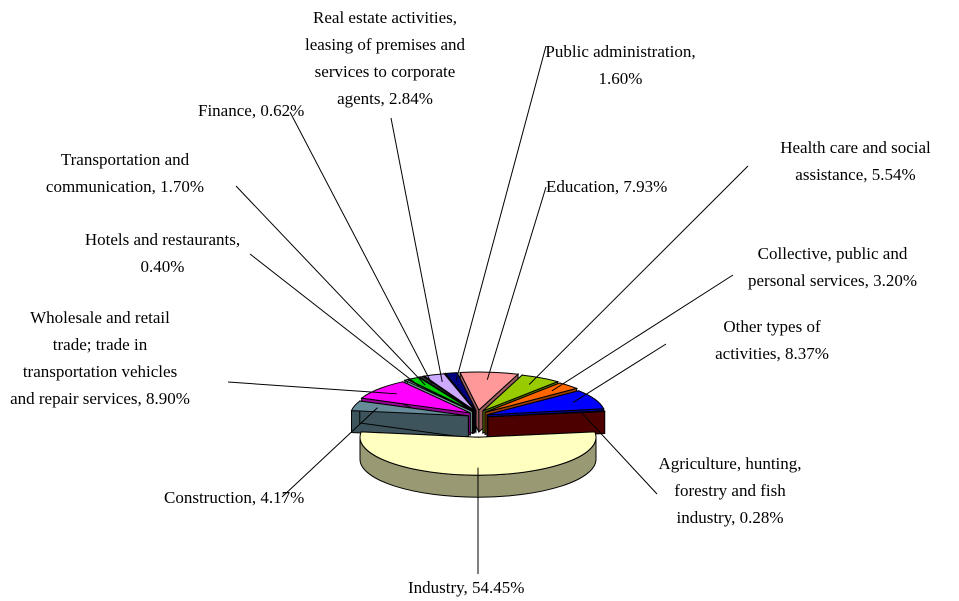  What do you see at coordinates (620, 65) in the screenshot?
I see `data-label: Public administration, 1.60%` at bounding box center [620, 65].